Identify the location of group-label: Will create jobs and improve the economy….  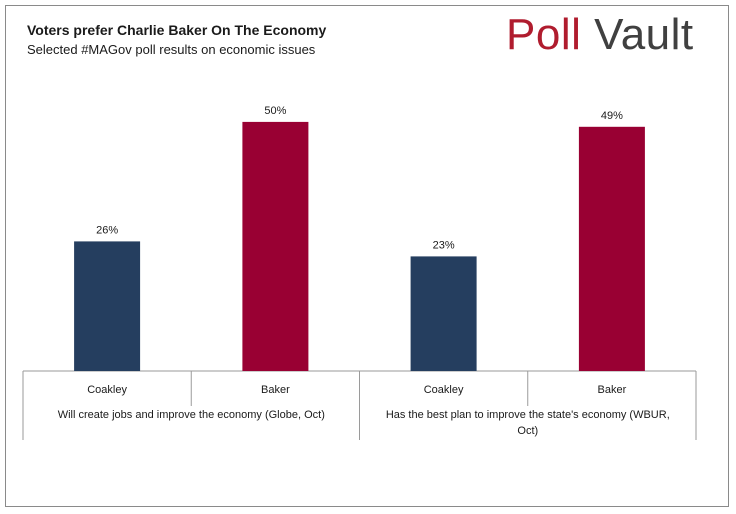
(191, 415).